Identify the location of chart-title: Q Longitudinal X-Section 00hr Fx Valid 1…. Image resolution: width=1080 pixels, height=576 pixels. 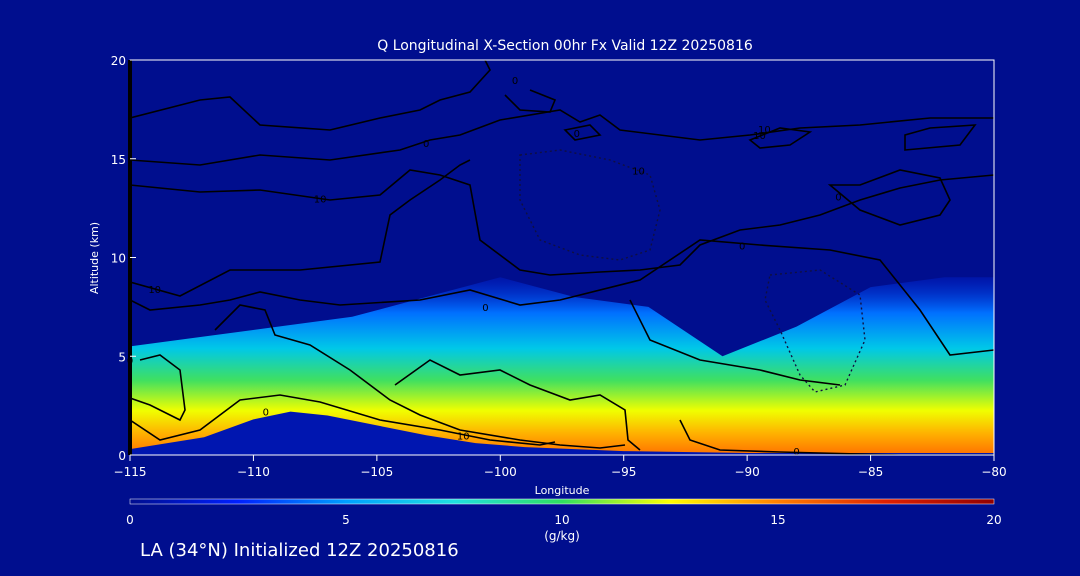
(565, 46).